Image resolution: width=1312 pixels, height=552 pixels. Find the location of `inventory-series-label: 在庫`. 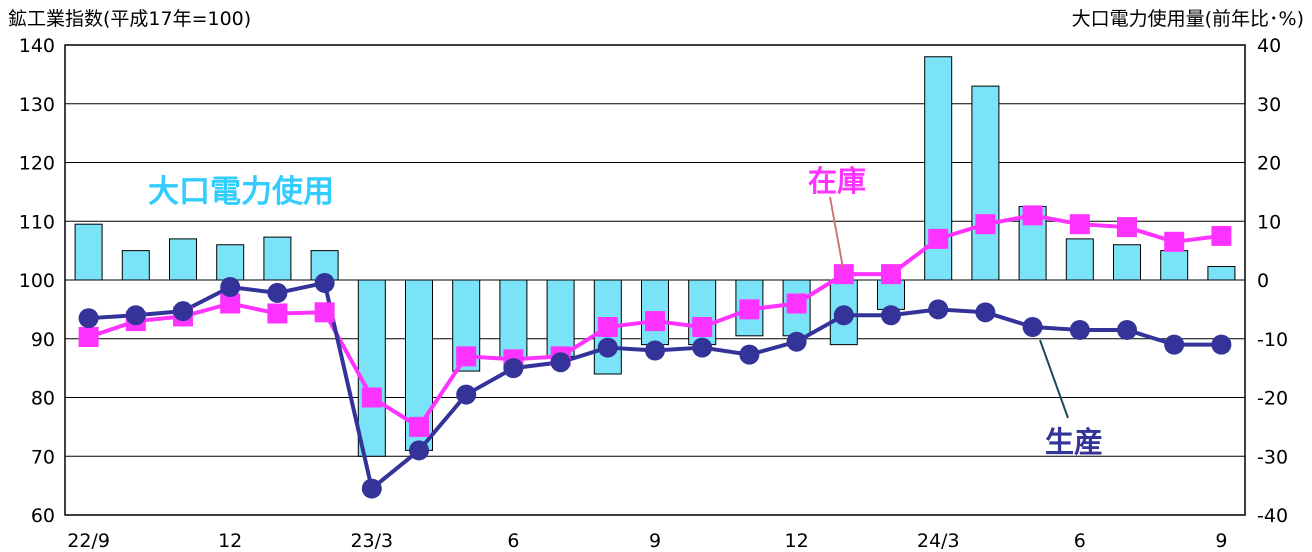

inventory-series-label: 在庫 is located at coordinates (837, 181).